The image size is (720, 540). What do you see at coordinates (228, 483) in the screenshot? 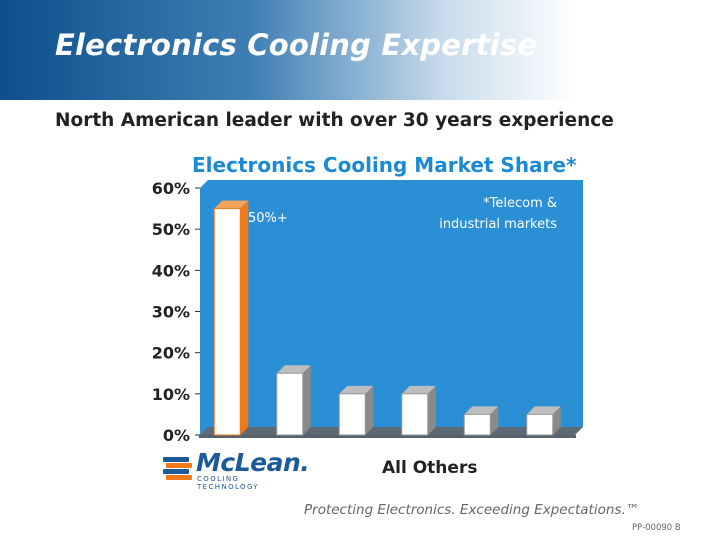
I see `logo-tagline: COOLING TECHNOLOGY` at bounding box center [228, 483].